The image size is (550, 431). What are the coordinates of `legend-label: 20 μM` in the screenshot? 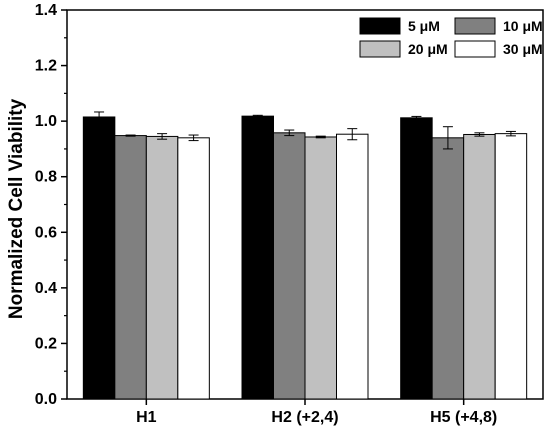 It's located at (428, 49).